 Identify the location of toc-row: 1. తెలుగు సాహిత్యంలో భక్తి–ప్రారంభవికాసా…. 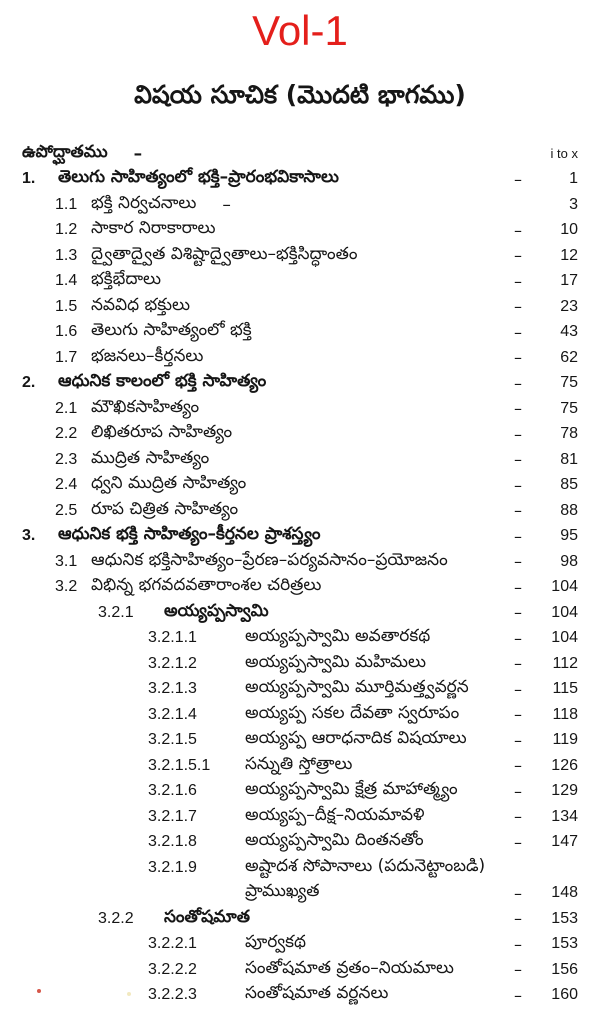
(300, 180).